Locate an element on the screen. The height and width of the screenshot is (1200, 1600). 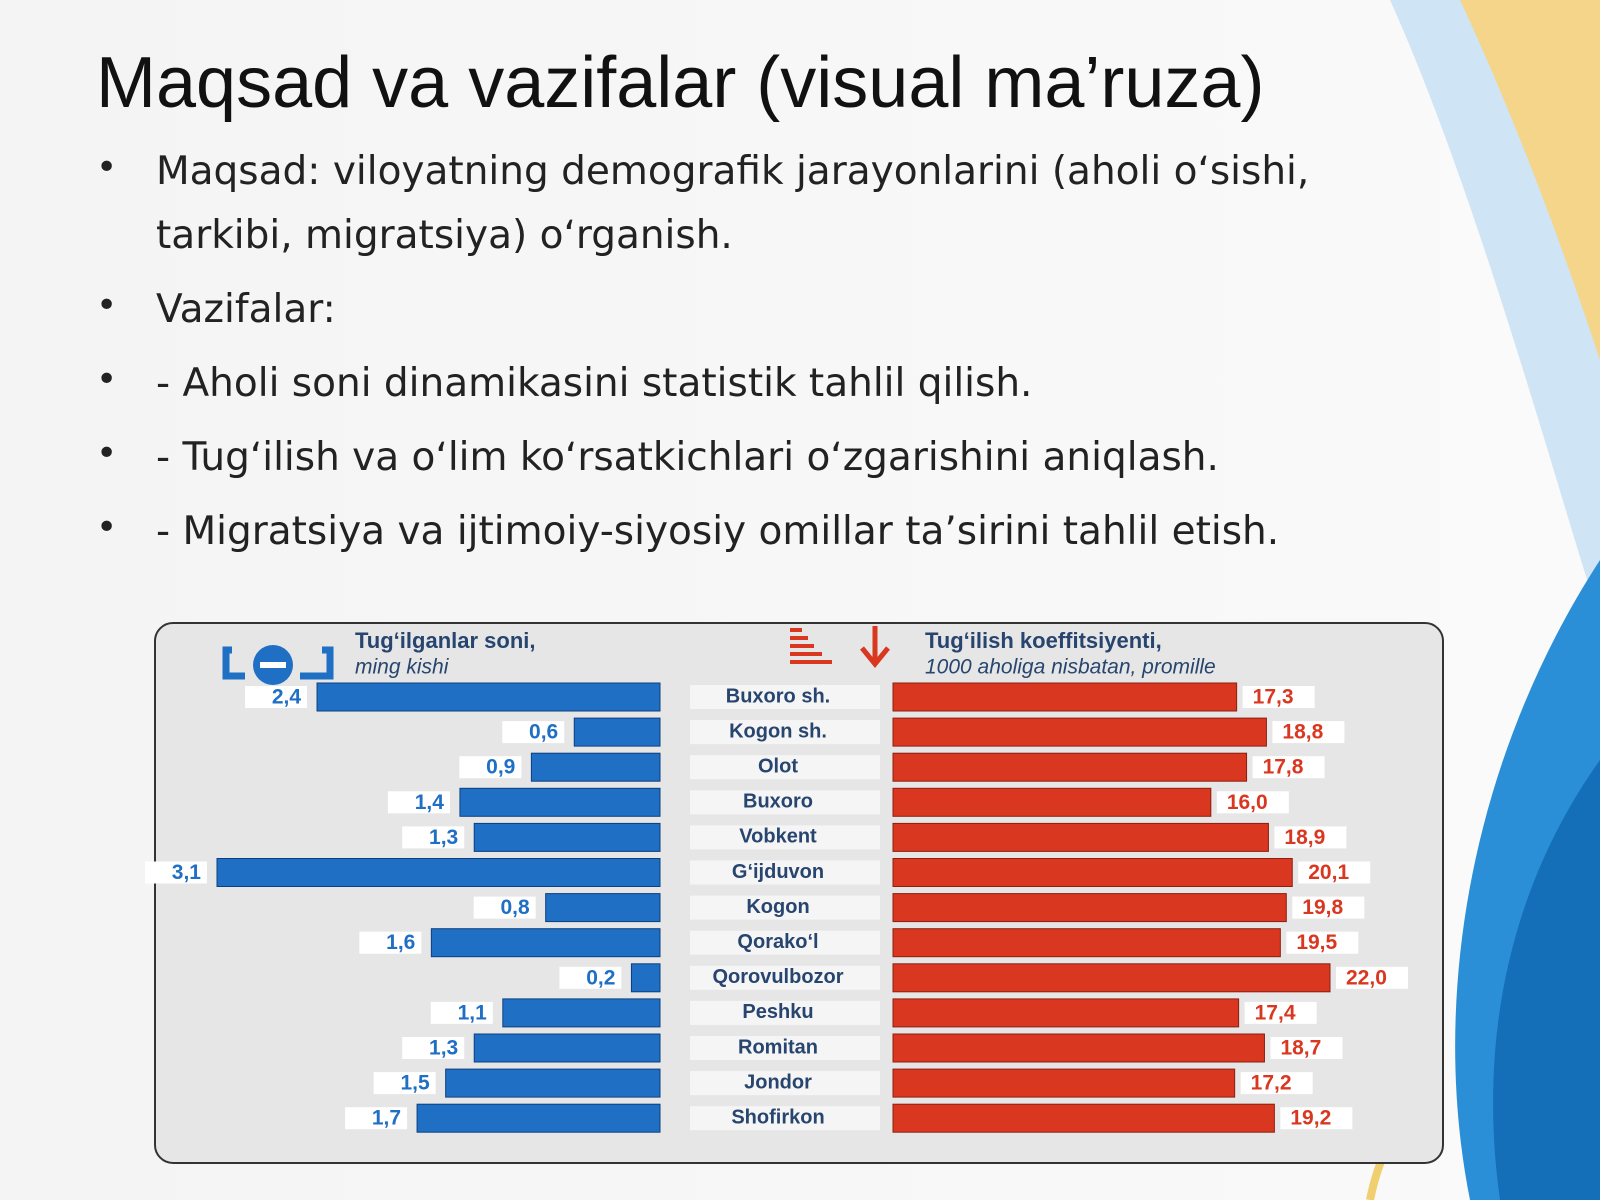
value-label: 17,2 is located at coordinates (1271, 1083).